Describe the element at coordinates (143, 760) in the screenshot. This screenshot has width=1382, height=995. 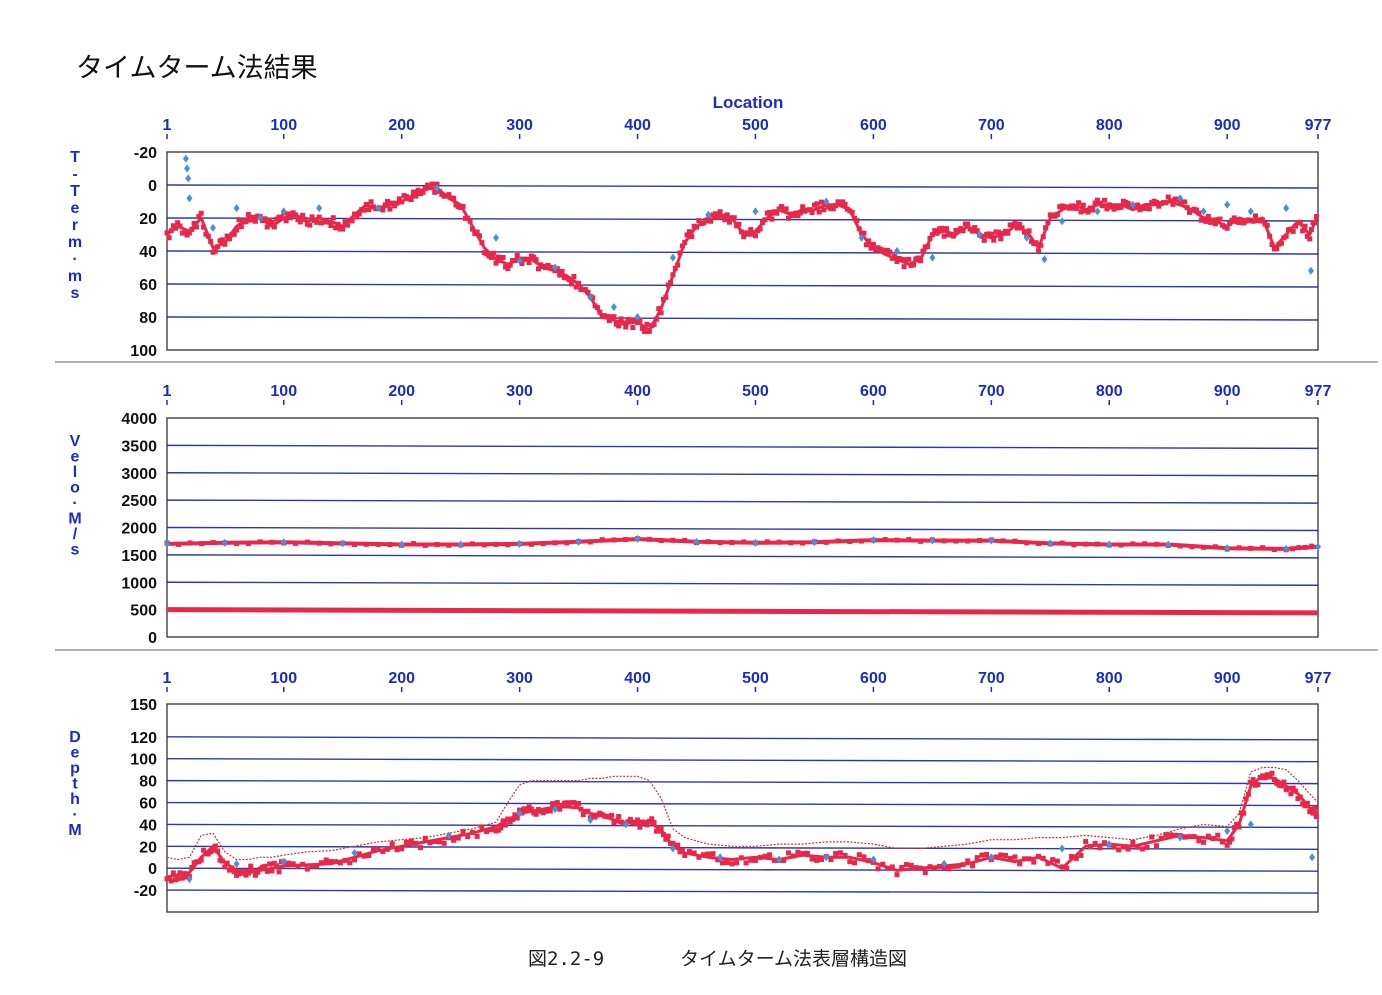
I see `y-tick-label: 100` at that location.